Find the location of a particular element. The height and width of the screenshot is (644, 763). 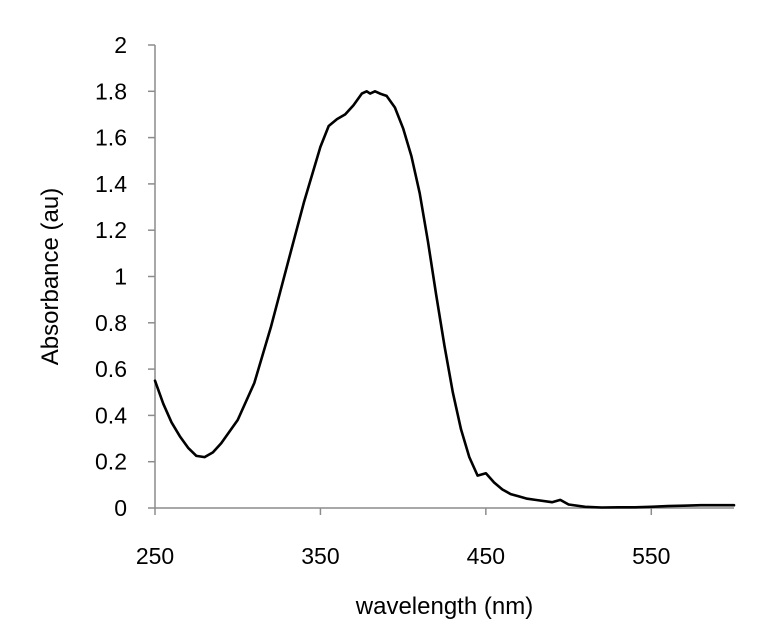

y-tick-label: 0.4 is located at coordinates (111, 415).